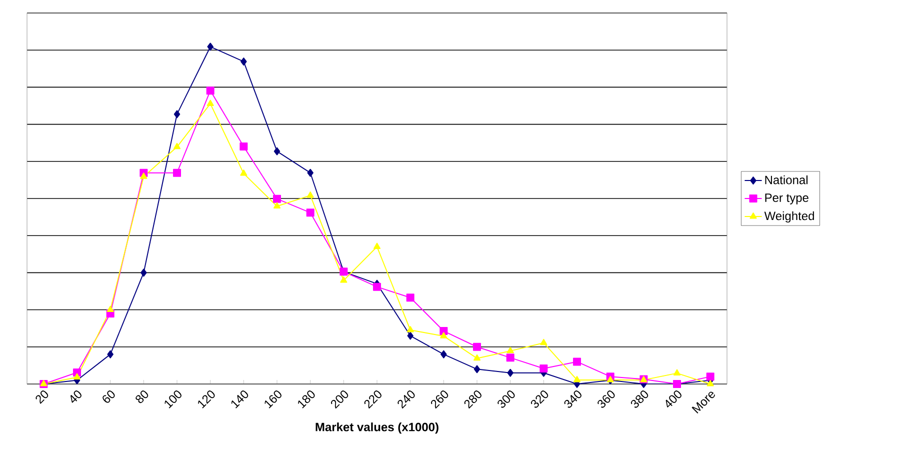 This screenshot has width=903, height=473. I want to click on x-tick-label: 180, so click(306, 399).